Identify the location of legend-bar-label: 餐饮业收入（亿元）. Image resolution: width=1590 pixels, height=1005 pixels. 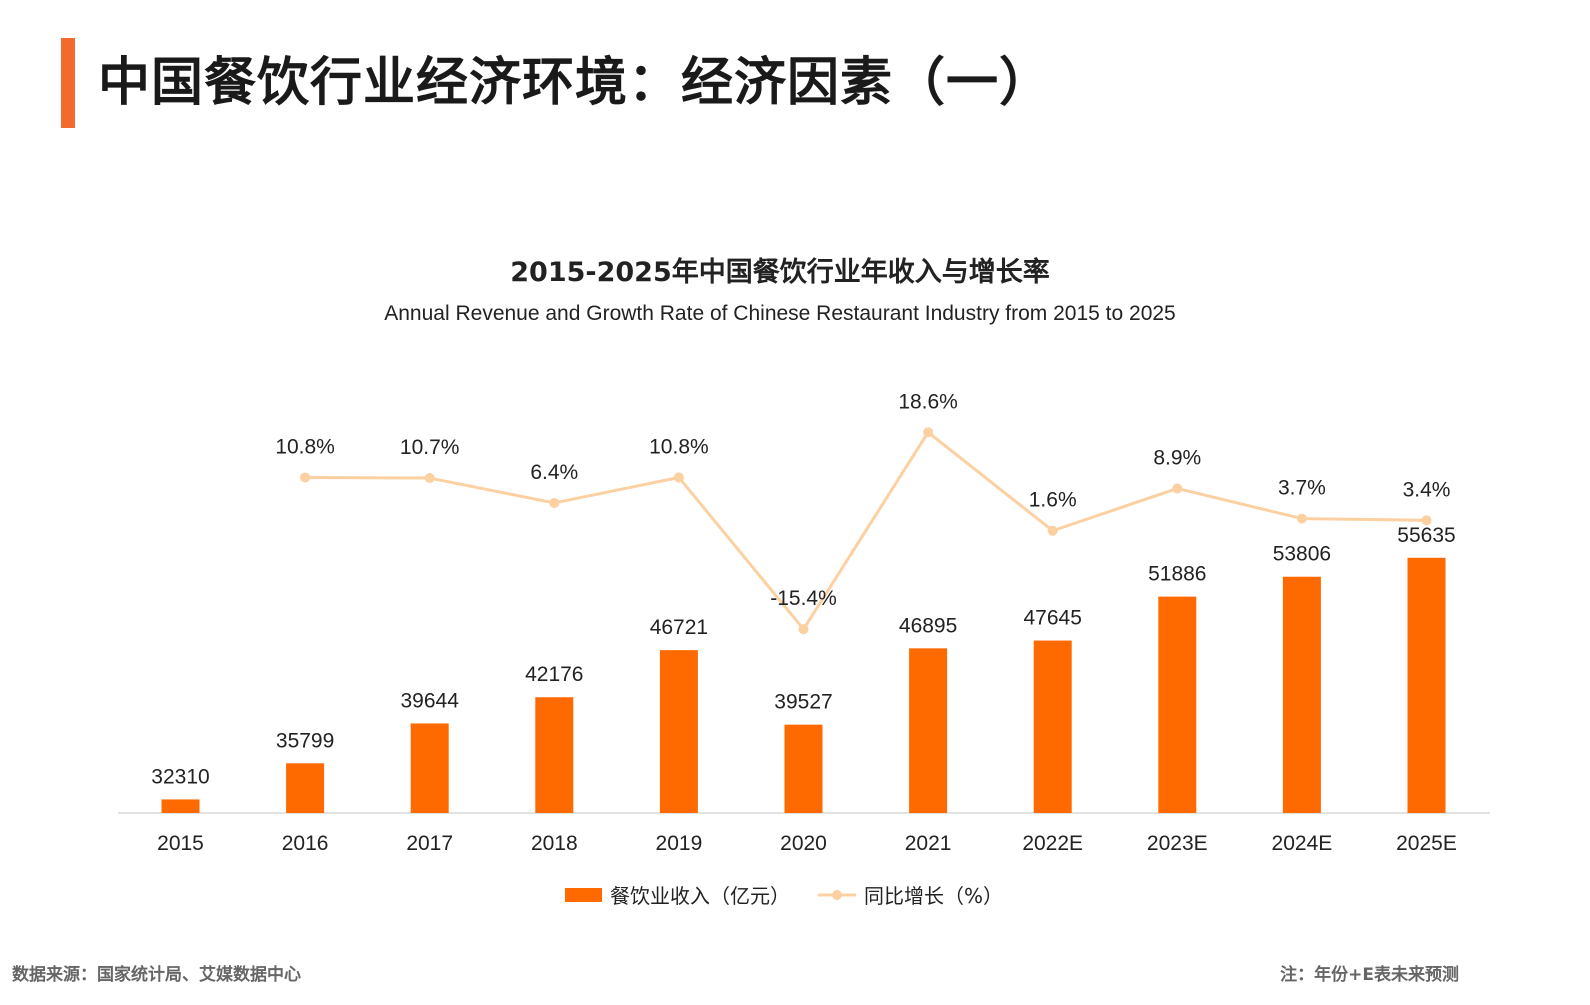
(700, 896).